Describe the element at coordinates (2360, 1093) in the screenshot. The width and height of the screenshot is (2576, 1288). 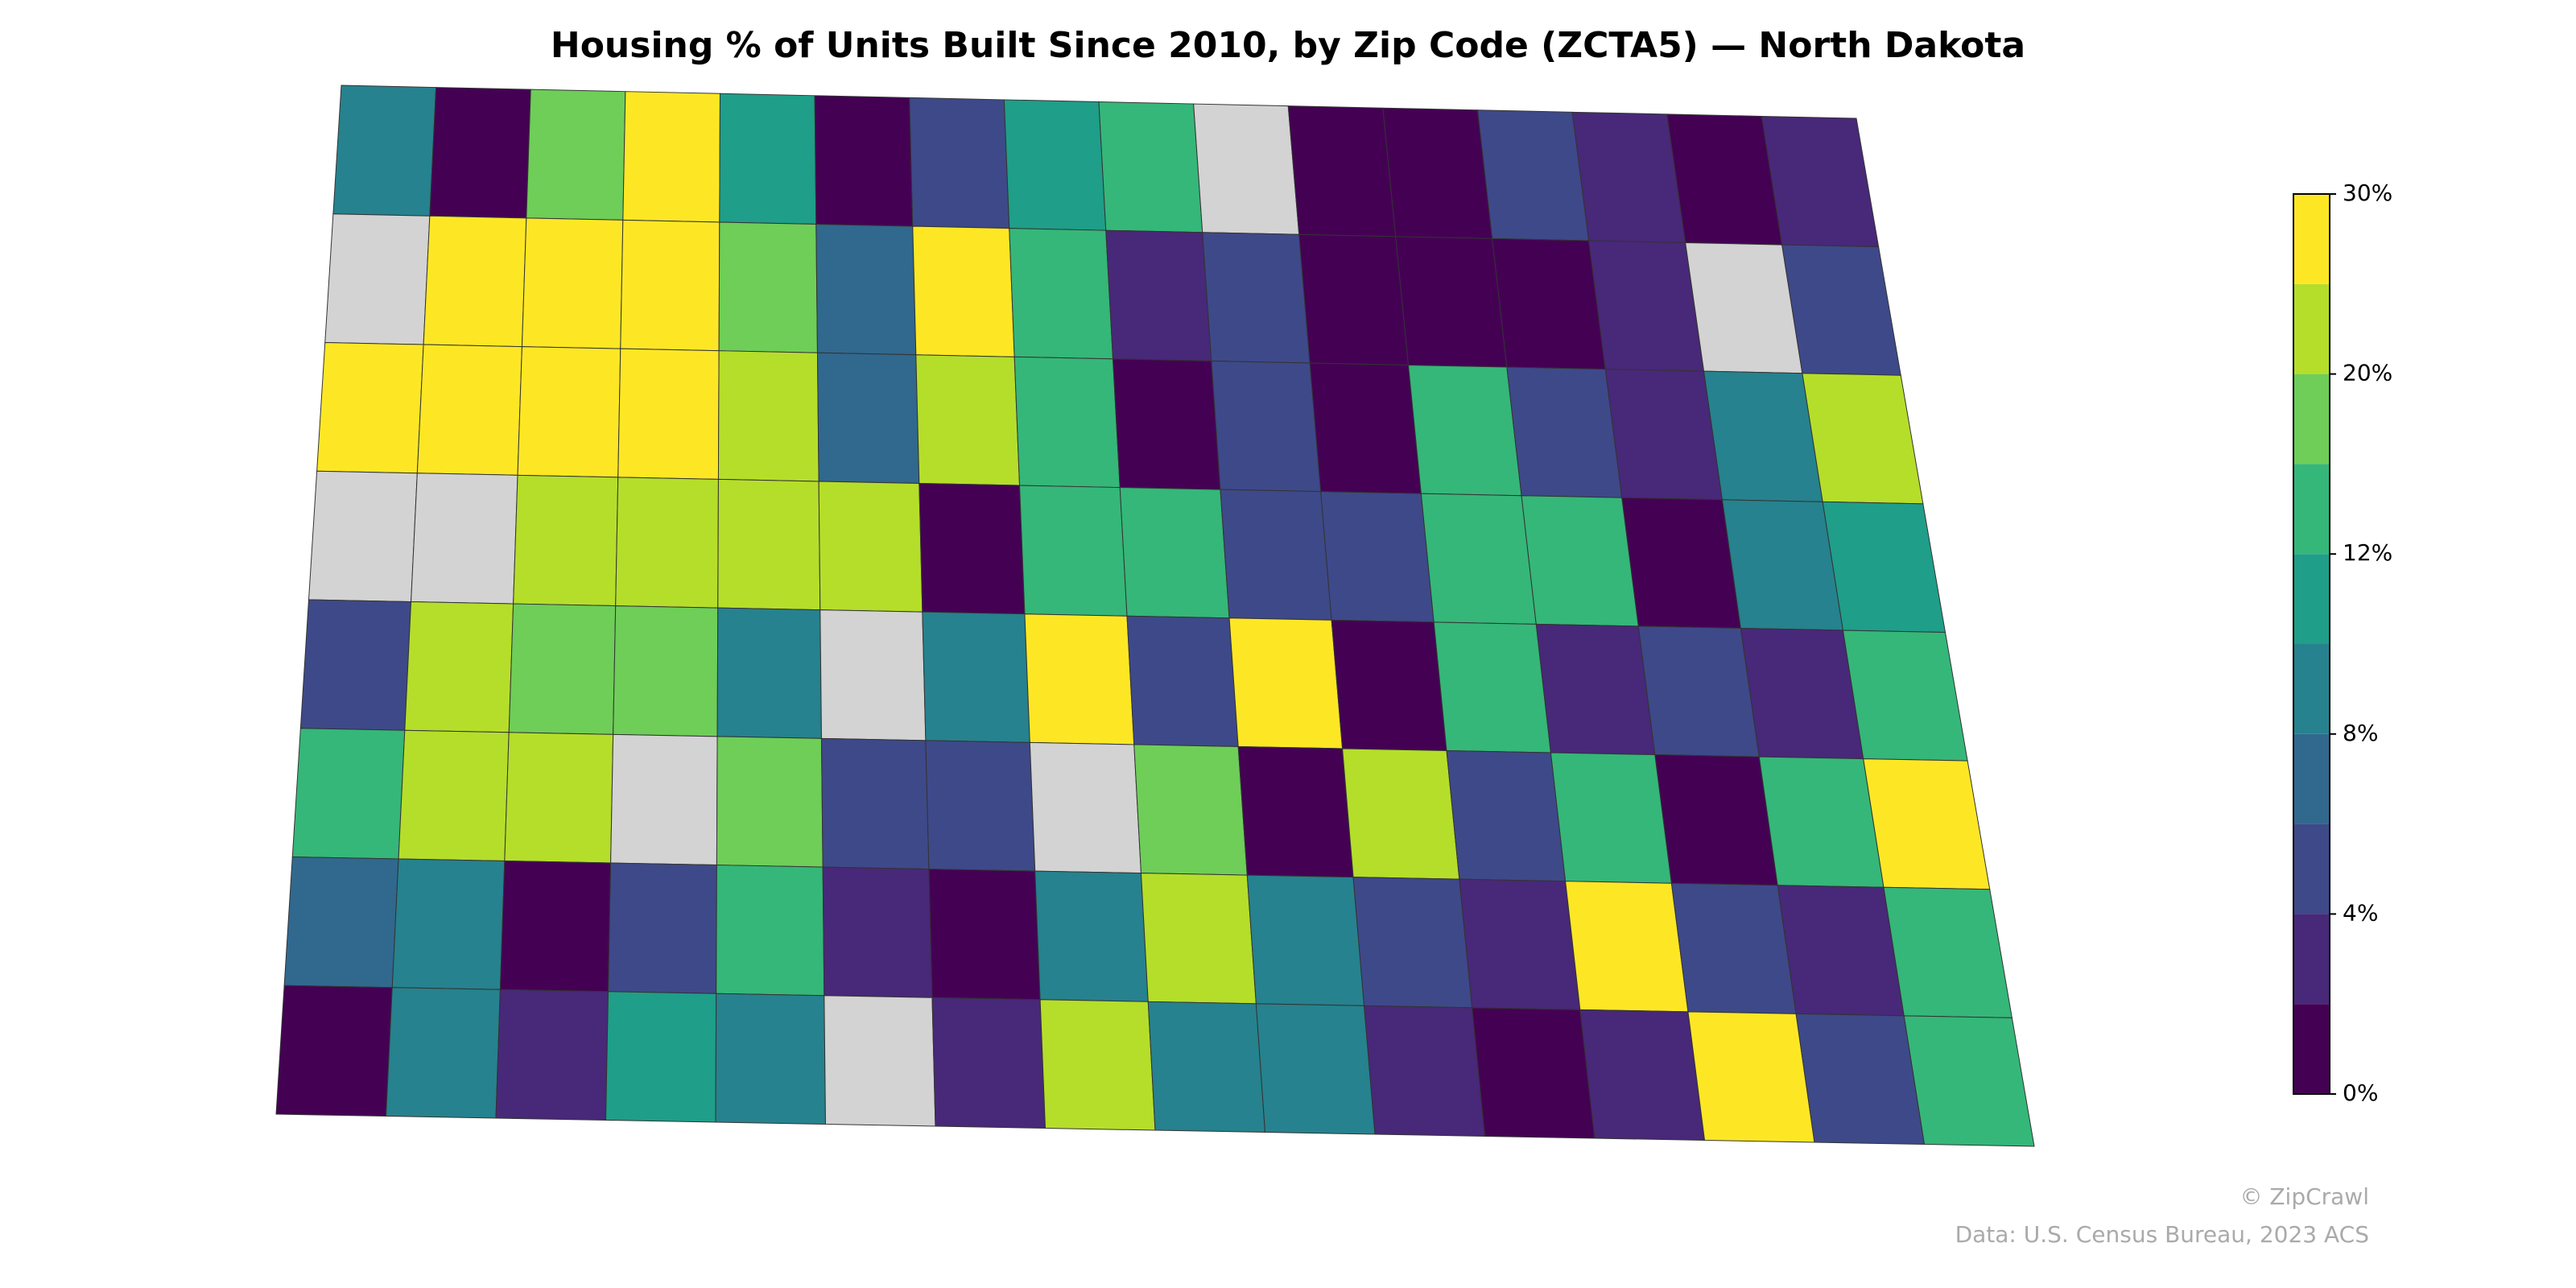
I see `colorbar-tick-label: 0%` at that location.